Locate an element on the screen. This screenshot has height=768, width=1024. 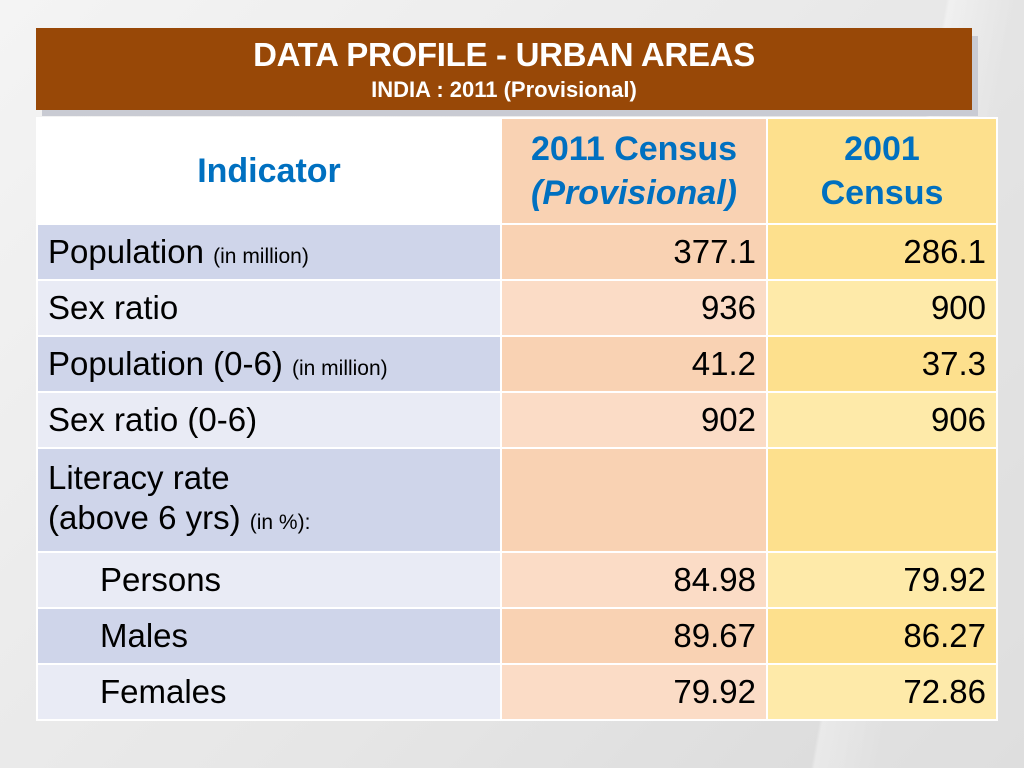
label-text: Population (0-6) is located at coordinates (165, 363).